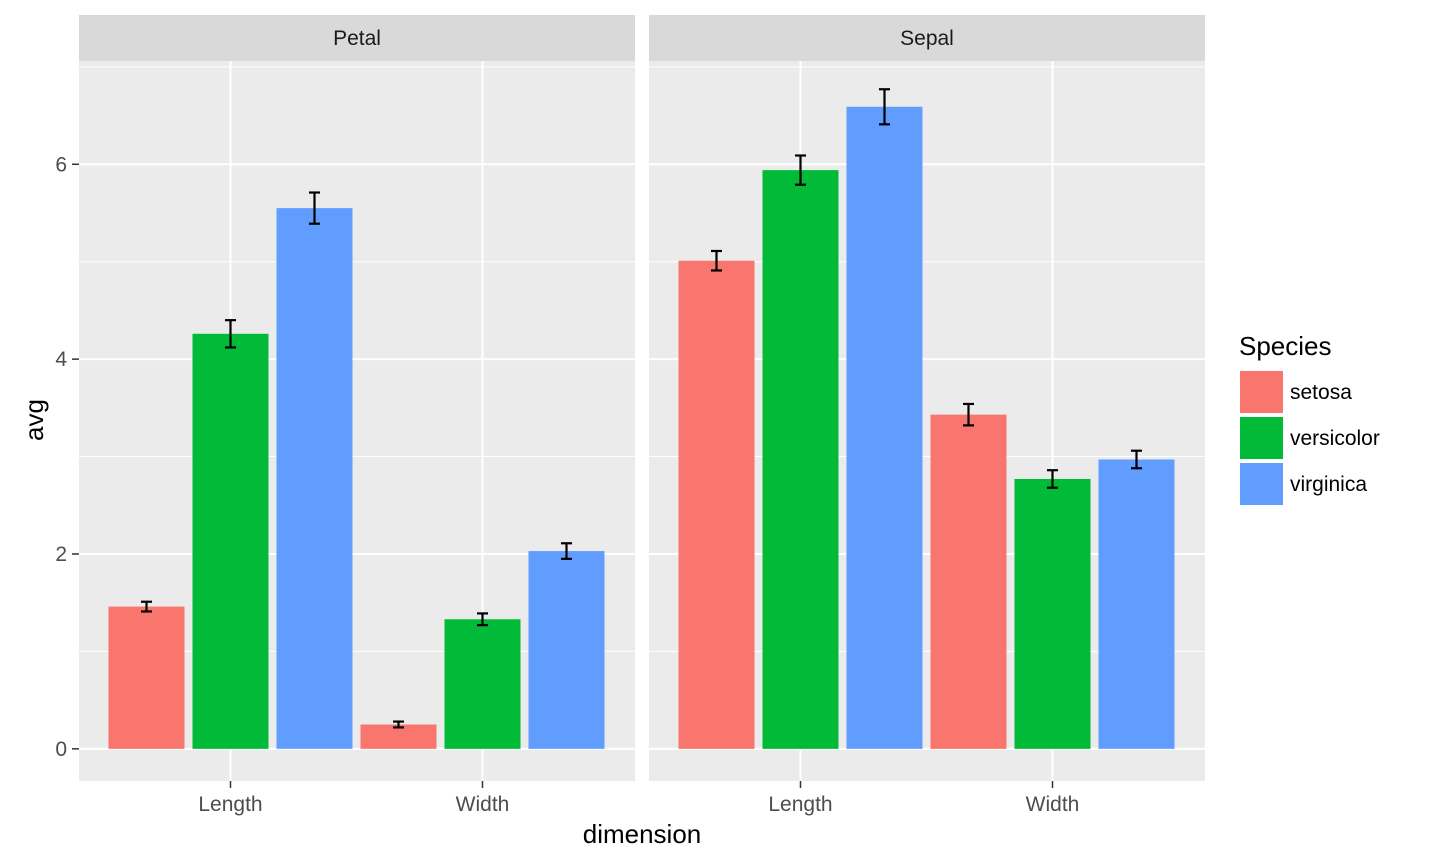 This screenshot has height=864, width=1440. Describe the element at coordinates (968, 581) in the screenshot. I see `bar-sepal-width-setosa` at that location.